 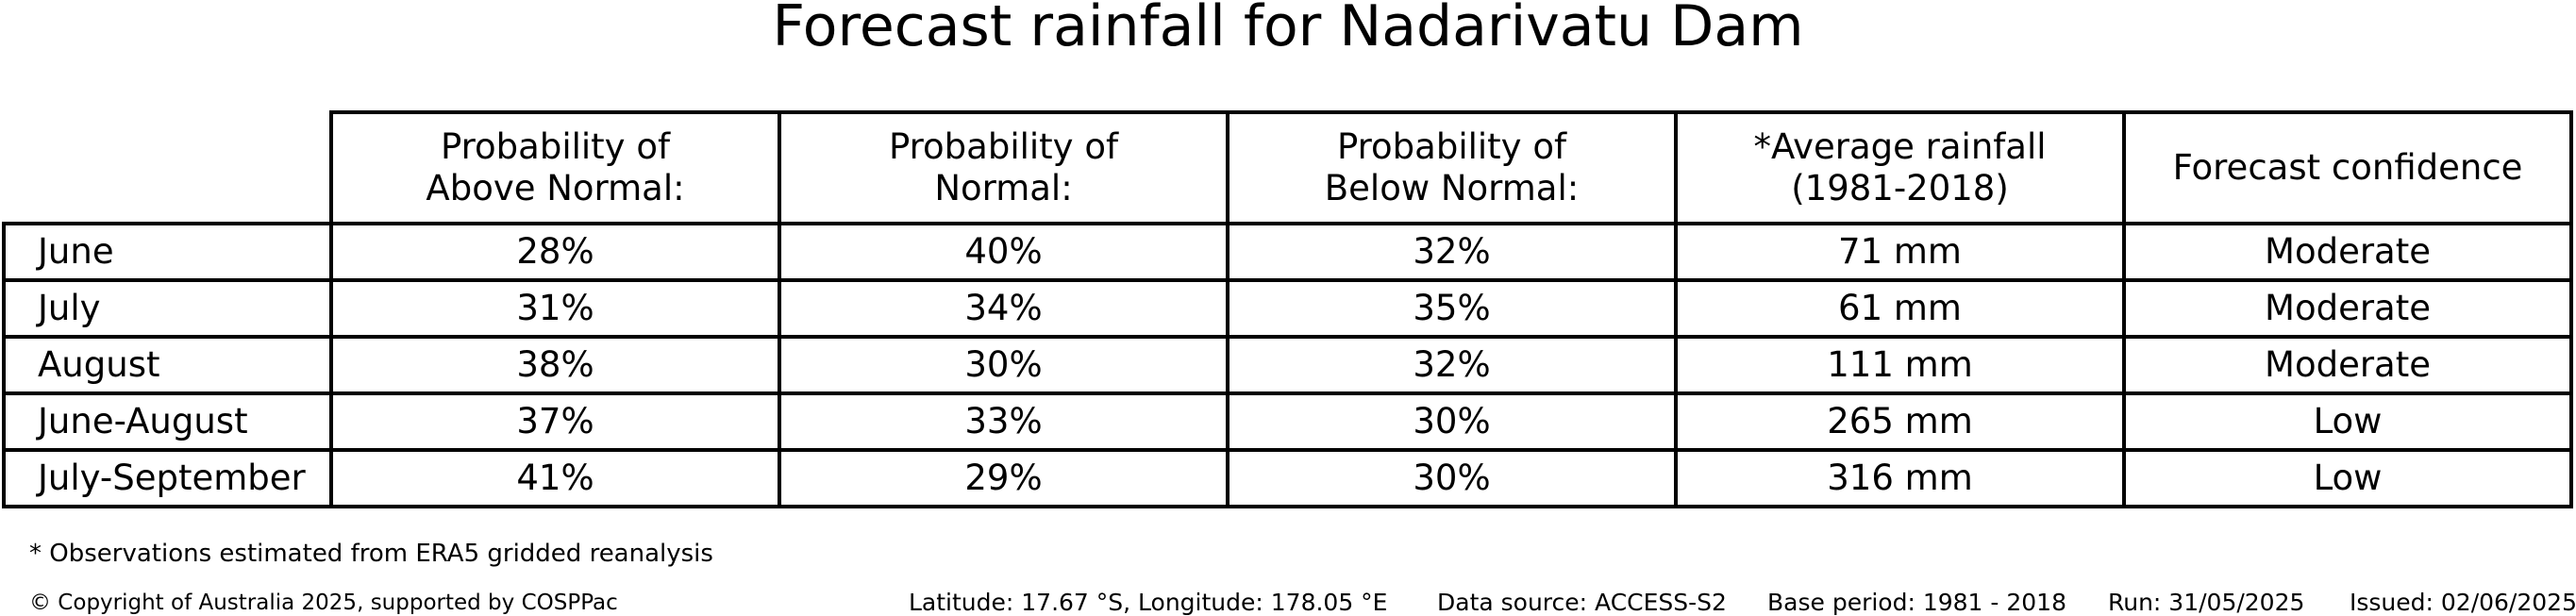 What do you see at coordinates (1003, 365) in the screenshot?
I see `cell-normal: 30%` at bounding box center [1003, 365].